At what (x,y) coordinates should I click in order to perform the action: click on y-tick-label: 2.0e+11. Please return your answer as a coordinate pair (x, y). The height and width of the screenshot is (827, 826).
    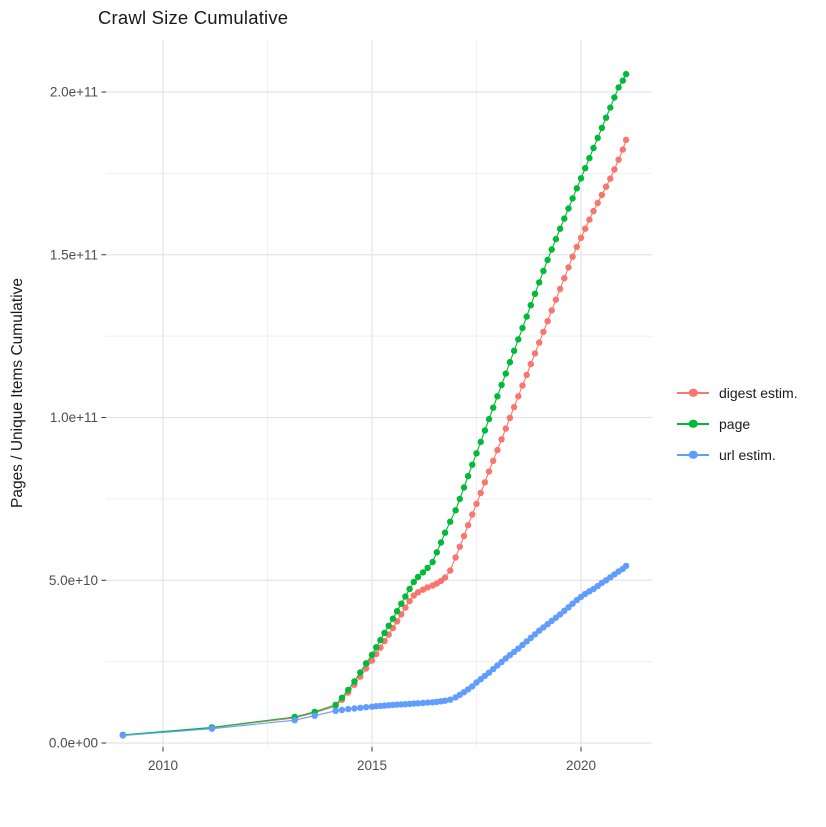
    Looking at the image, I should click on (74, 92).